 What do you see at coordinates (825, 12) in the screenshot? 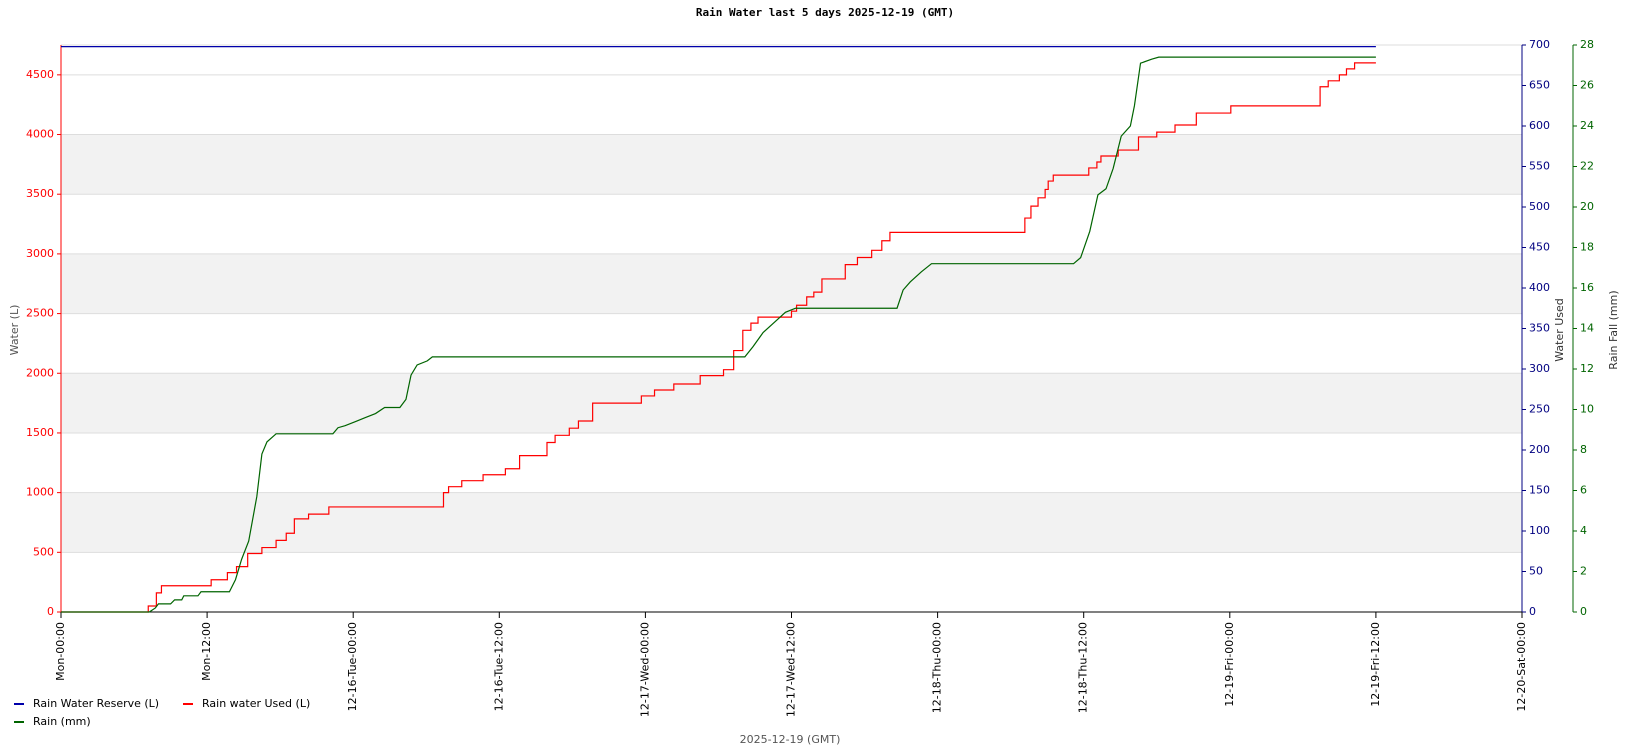
I see `chart-title: Rain Water last 5 days 2025-12-19 (GMT)` at bounding box center [825, 12].